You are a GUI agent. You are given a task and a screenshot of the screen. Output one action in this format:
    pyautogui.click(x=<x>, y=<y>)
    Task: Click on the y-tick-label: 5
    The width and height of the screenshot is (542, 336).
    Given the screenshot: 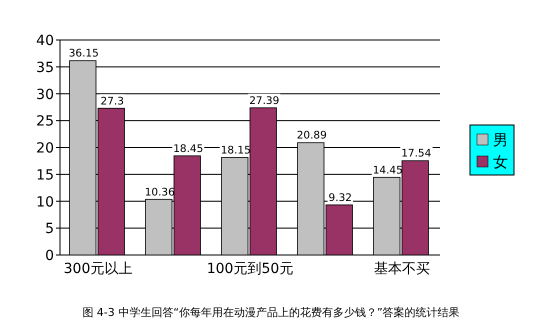 What is the action you would take?
    pyautogui.click(x=49, y=229)
    